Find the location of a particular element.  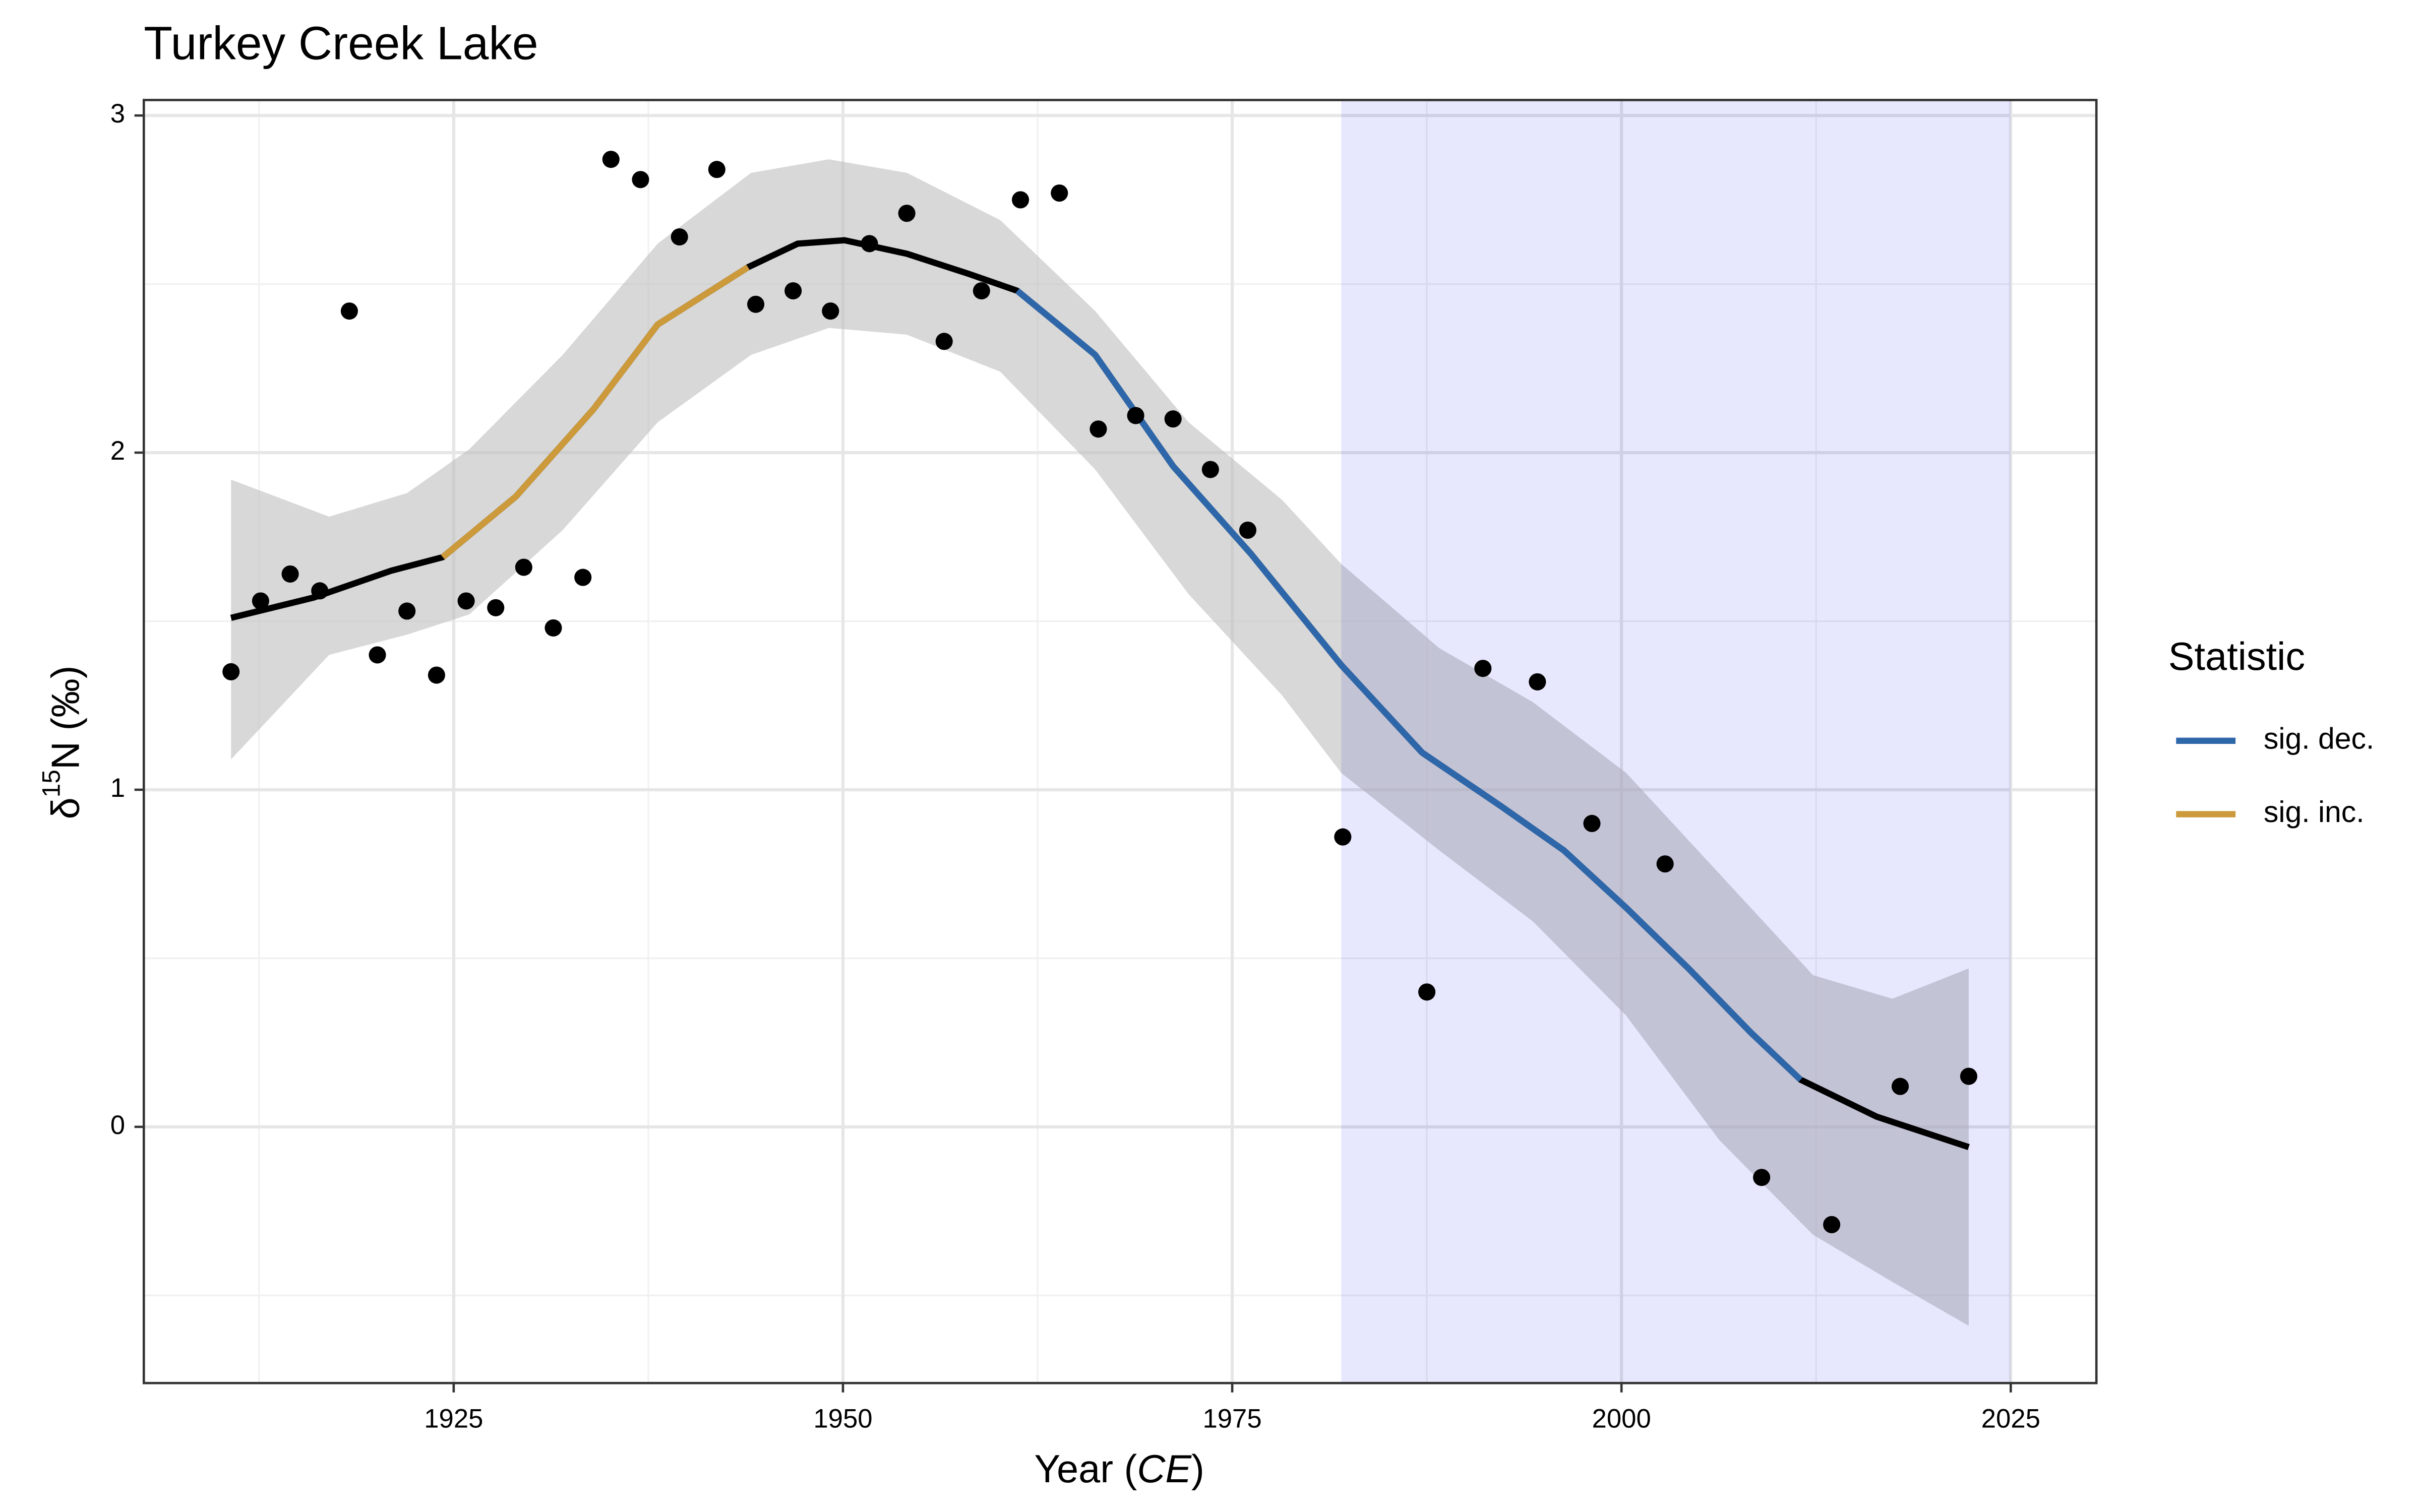

x-tick-label: 1975 is located at coordinates (1231, 1419).